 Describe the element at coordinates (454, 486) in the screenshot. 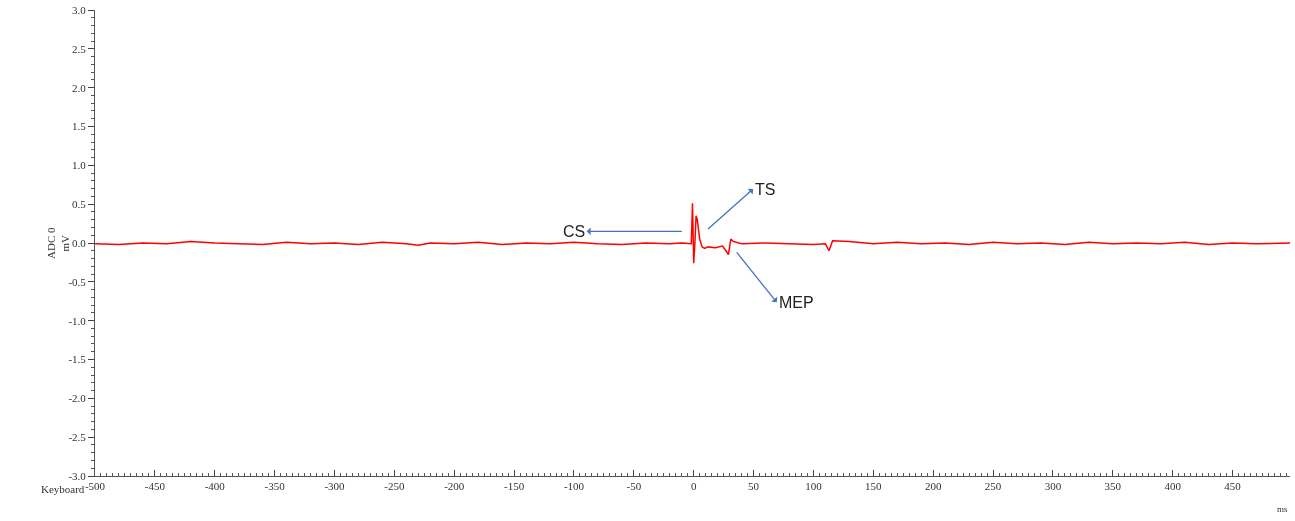

I see `x-tick-label: -200` at that location.